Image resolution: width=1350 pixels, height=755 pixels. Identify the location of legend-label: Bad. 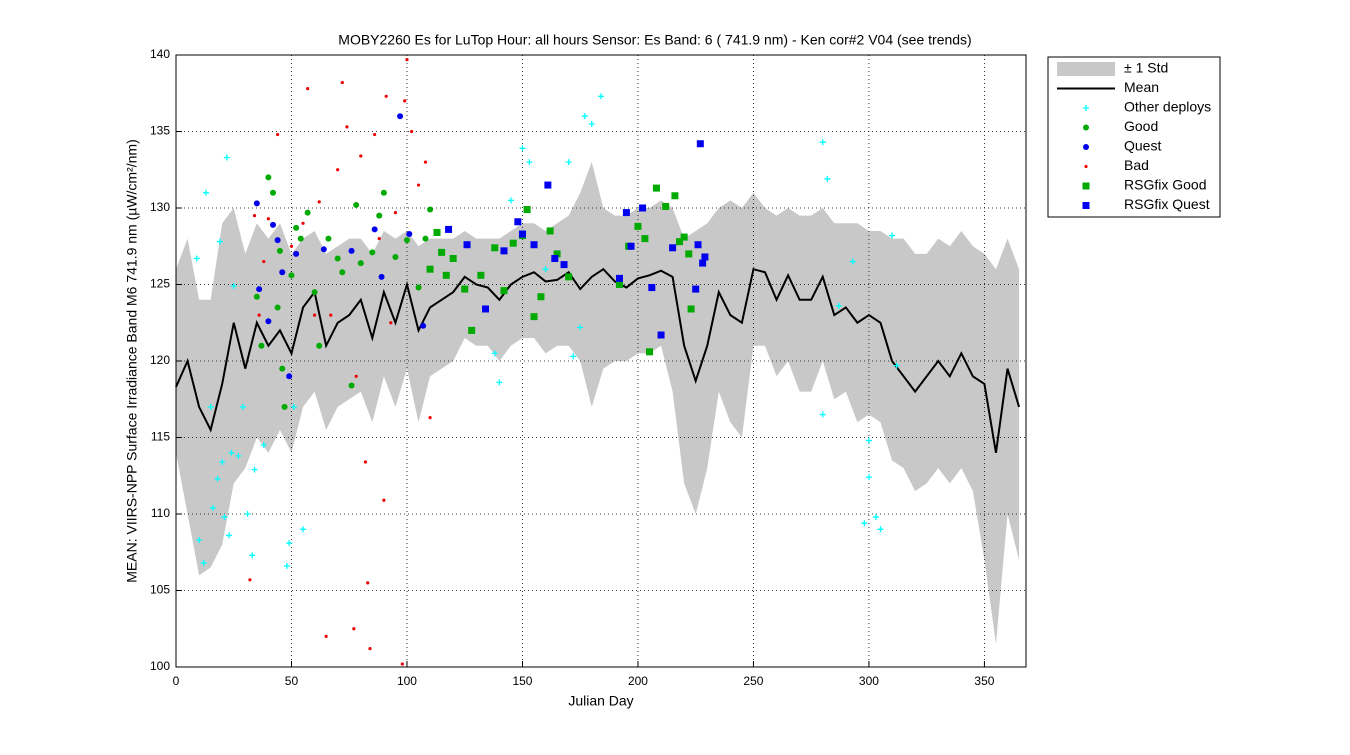
(1136, 165).